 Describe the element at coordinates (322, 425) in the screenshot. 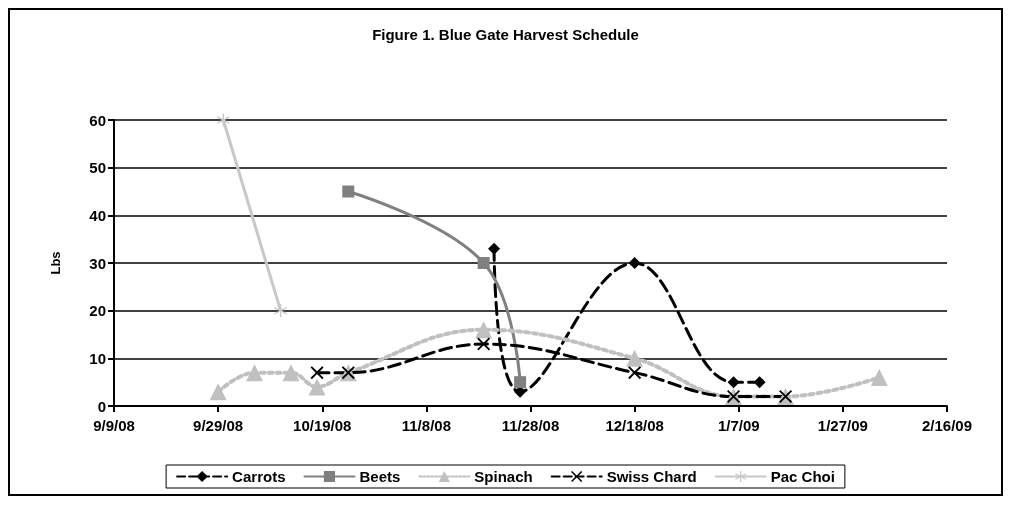

I see `x-tick-label: 10/19/08` at that location.